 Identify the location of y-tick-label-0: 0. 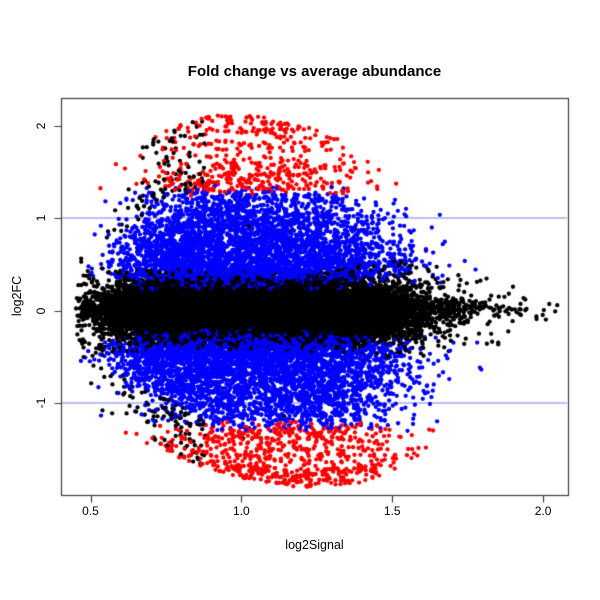
(41, 310).